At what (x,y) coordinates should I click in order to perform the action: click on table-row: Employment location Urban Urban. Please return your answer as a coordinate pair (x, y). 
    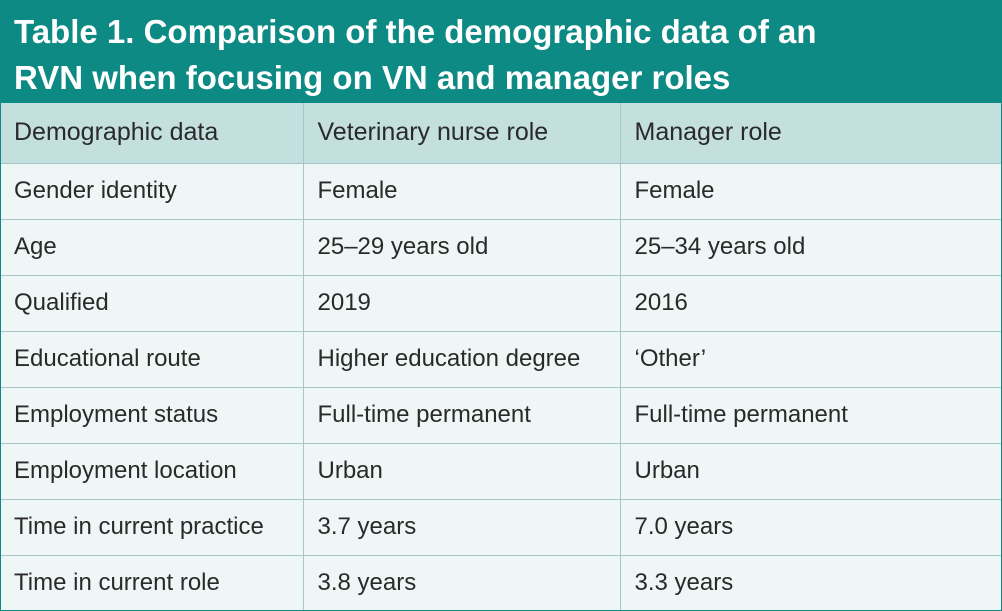
    Looking at the image, I should click on (501, 470).